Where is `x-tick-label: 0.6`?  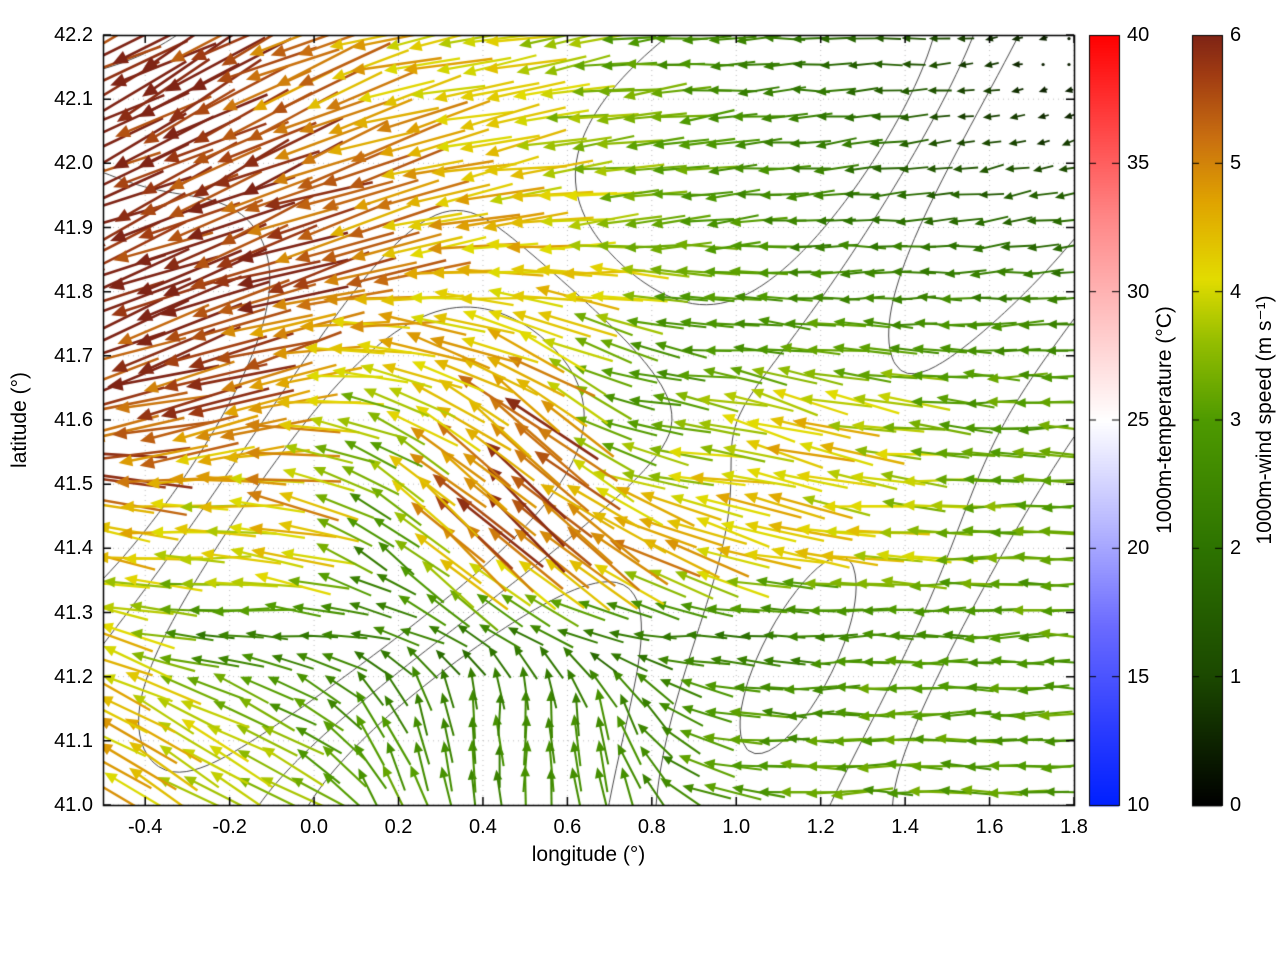
x-tick-label: 0.6 is located at coordinates (567, 827).